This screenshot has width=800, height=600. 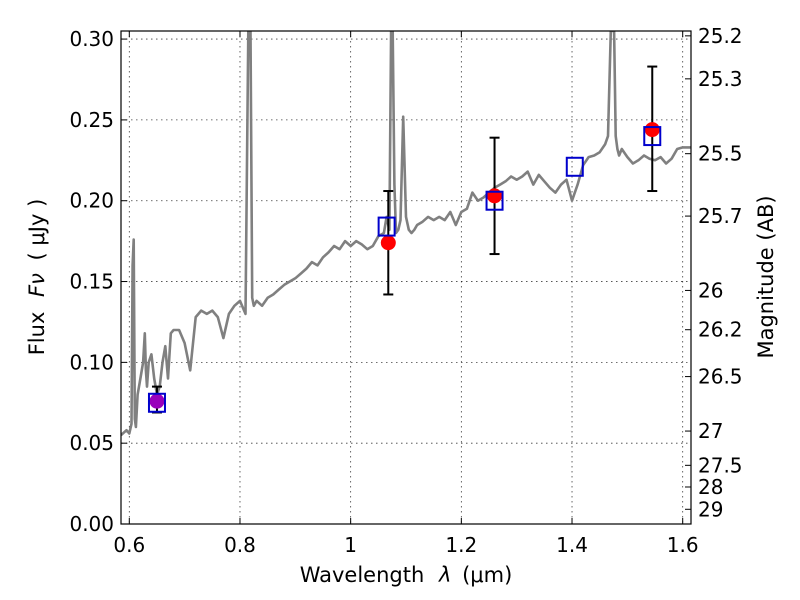 I want to click on y2-tick-label: 25.3, so click(x=720, y=79).